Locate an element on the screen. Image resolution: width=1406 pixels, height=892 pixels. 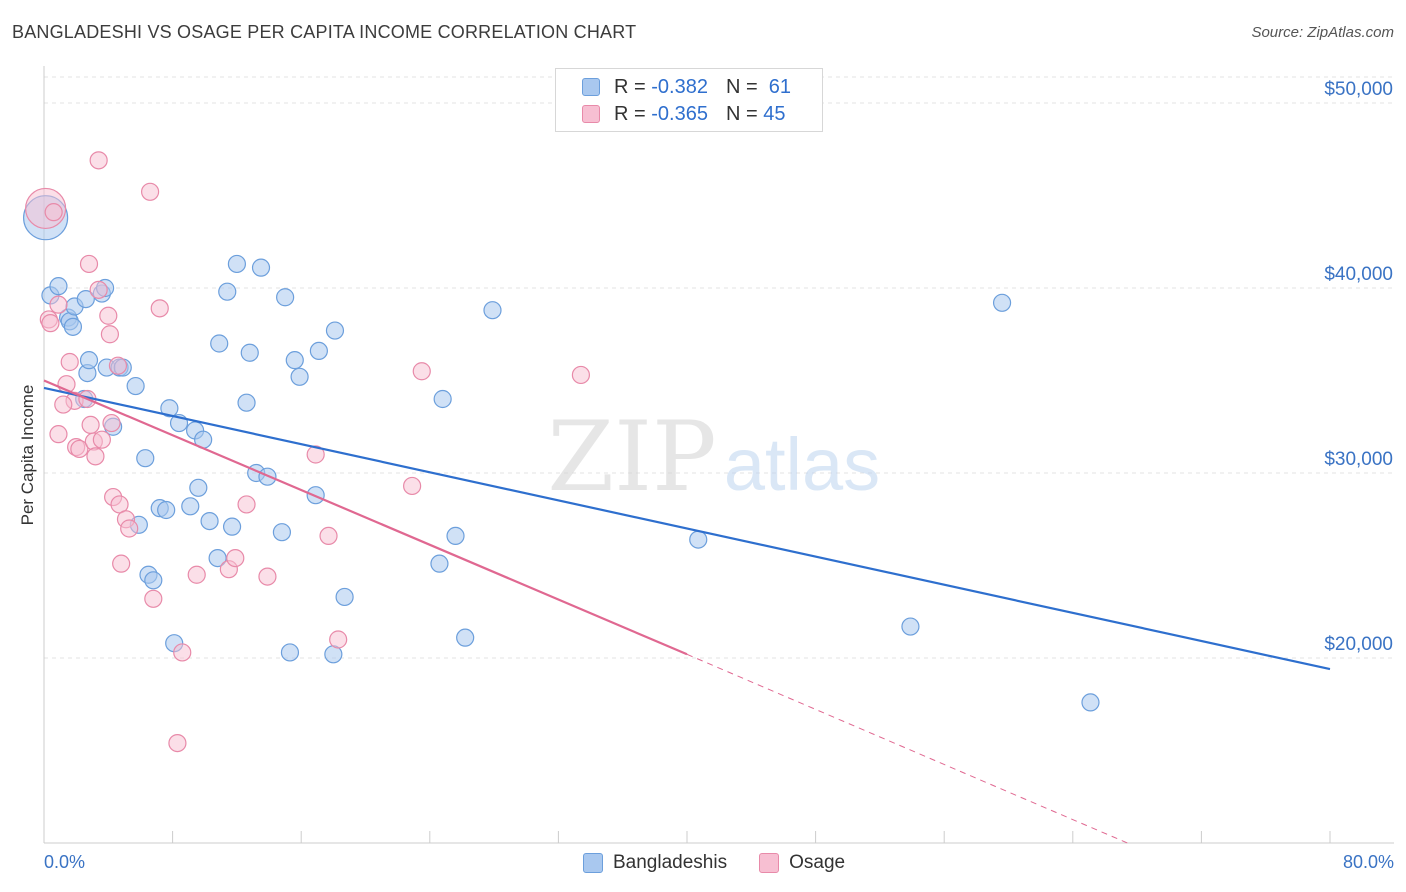
y-axis-label: Per Capita Income is located at coordinates (27, 455).